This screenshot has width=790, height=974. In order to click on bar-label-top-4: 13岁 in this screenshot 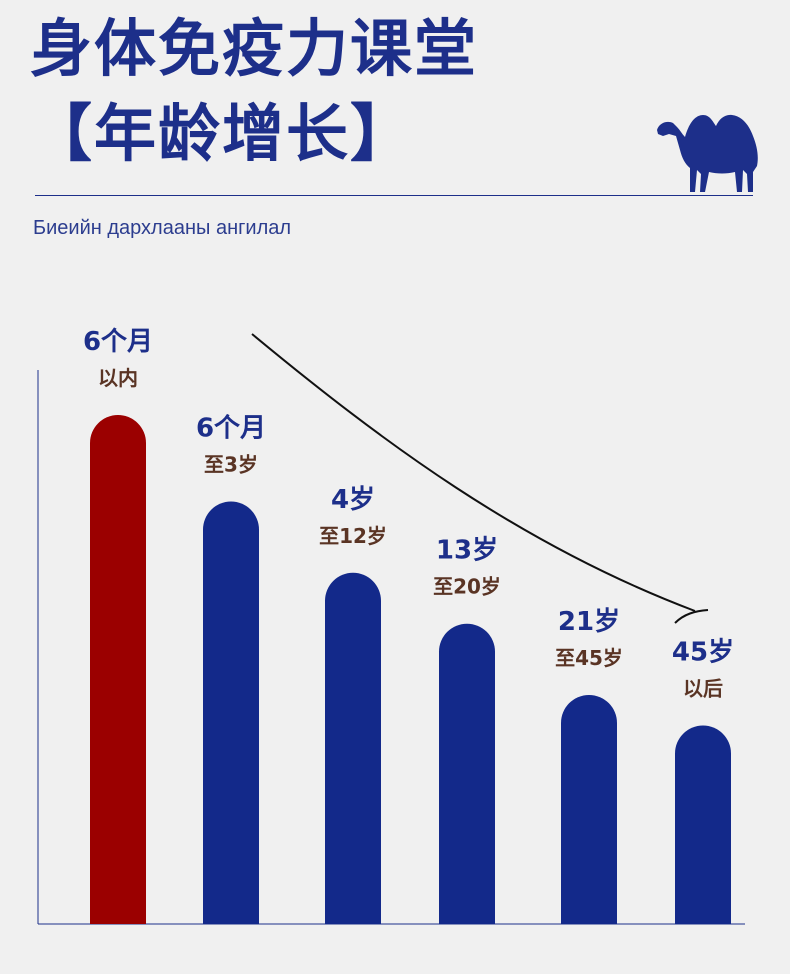, I will do `click(467, 550)`.